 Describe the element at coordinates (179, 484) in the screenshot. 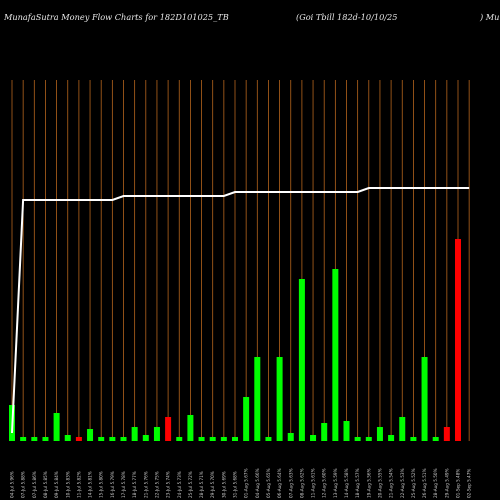

I see `x-axis-label: 24-Jul 5.73%` at that location.